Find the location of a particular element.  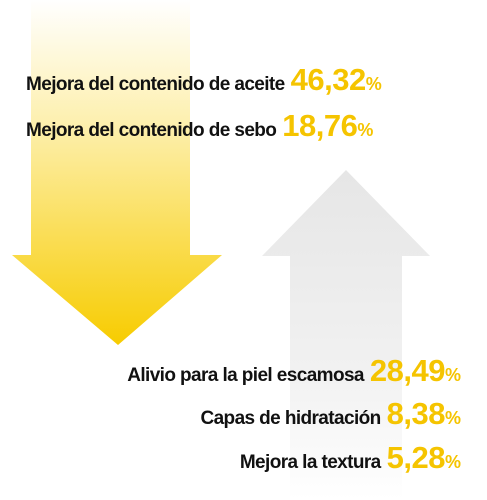

stat-label: Mejora la textura is located at coordinates (310, 462).